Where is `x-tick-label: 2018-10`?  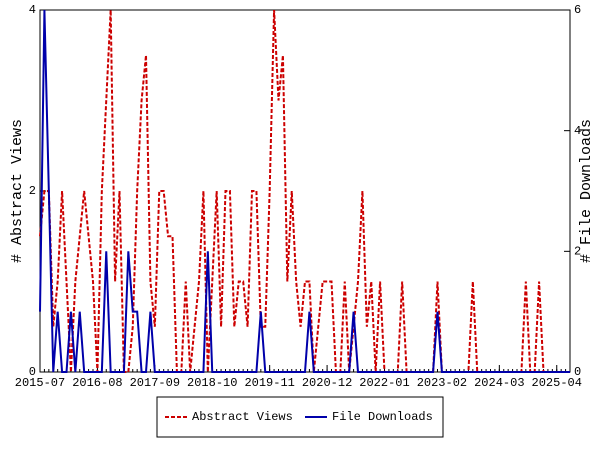 x-tick-label: 2018-10 is located at coordinates (212, 383).